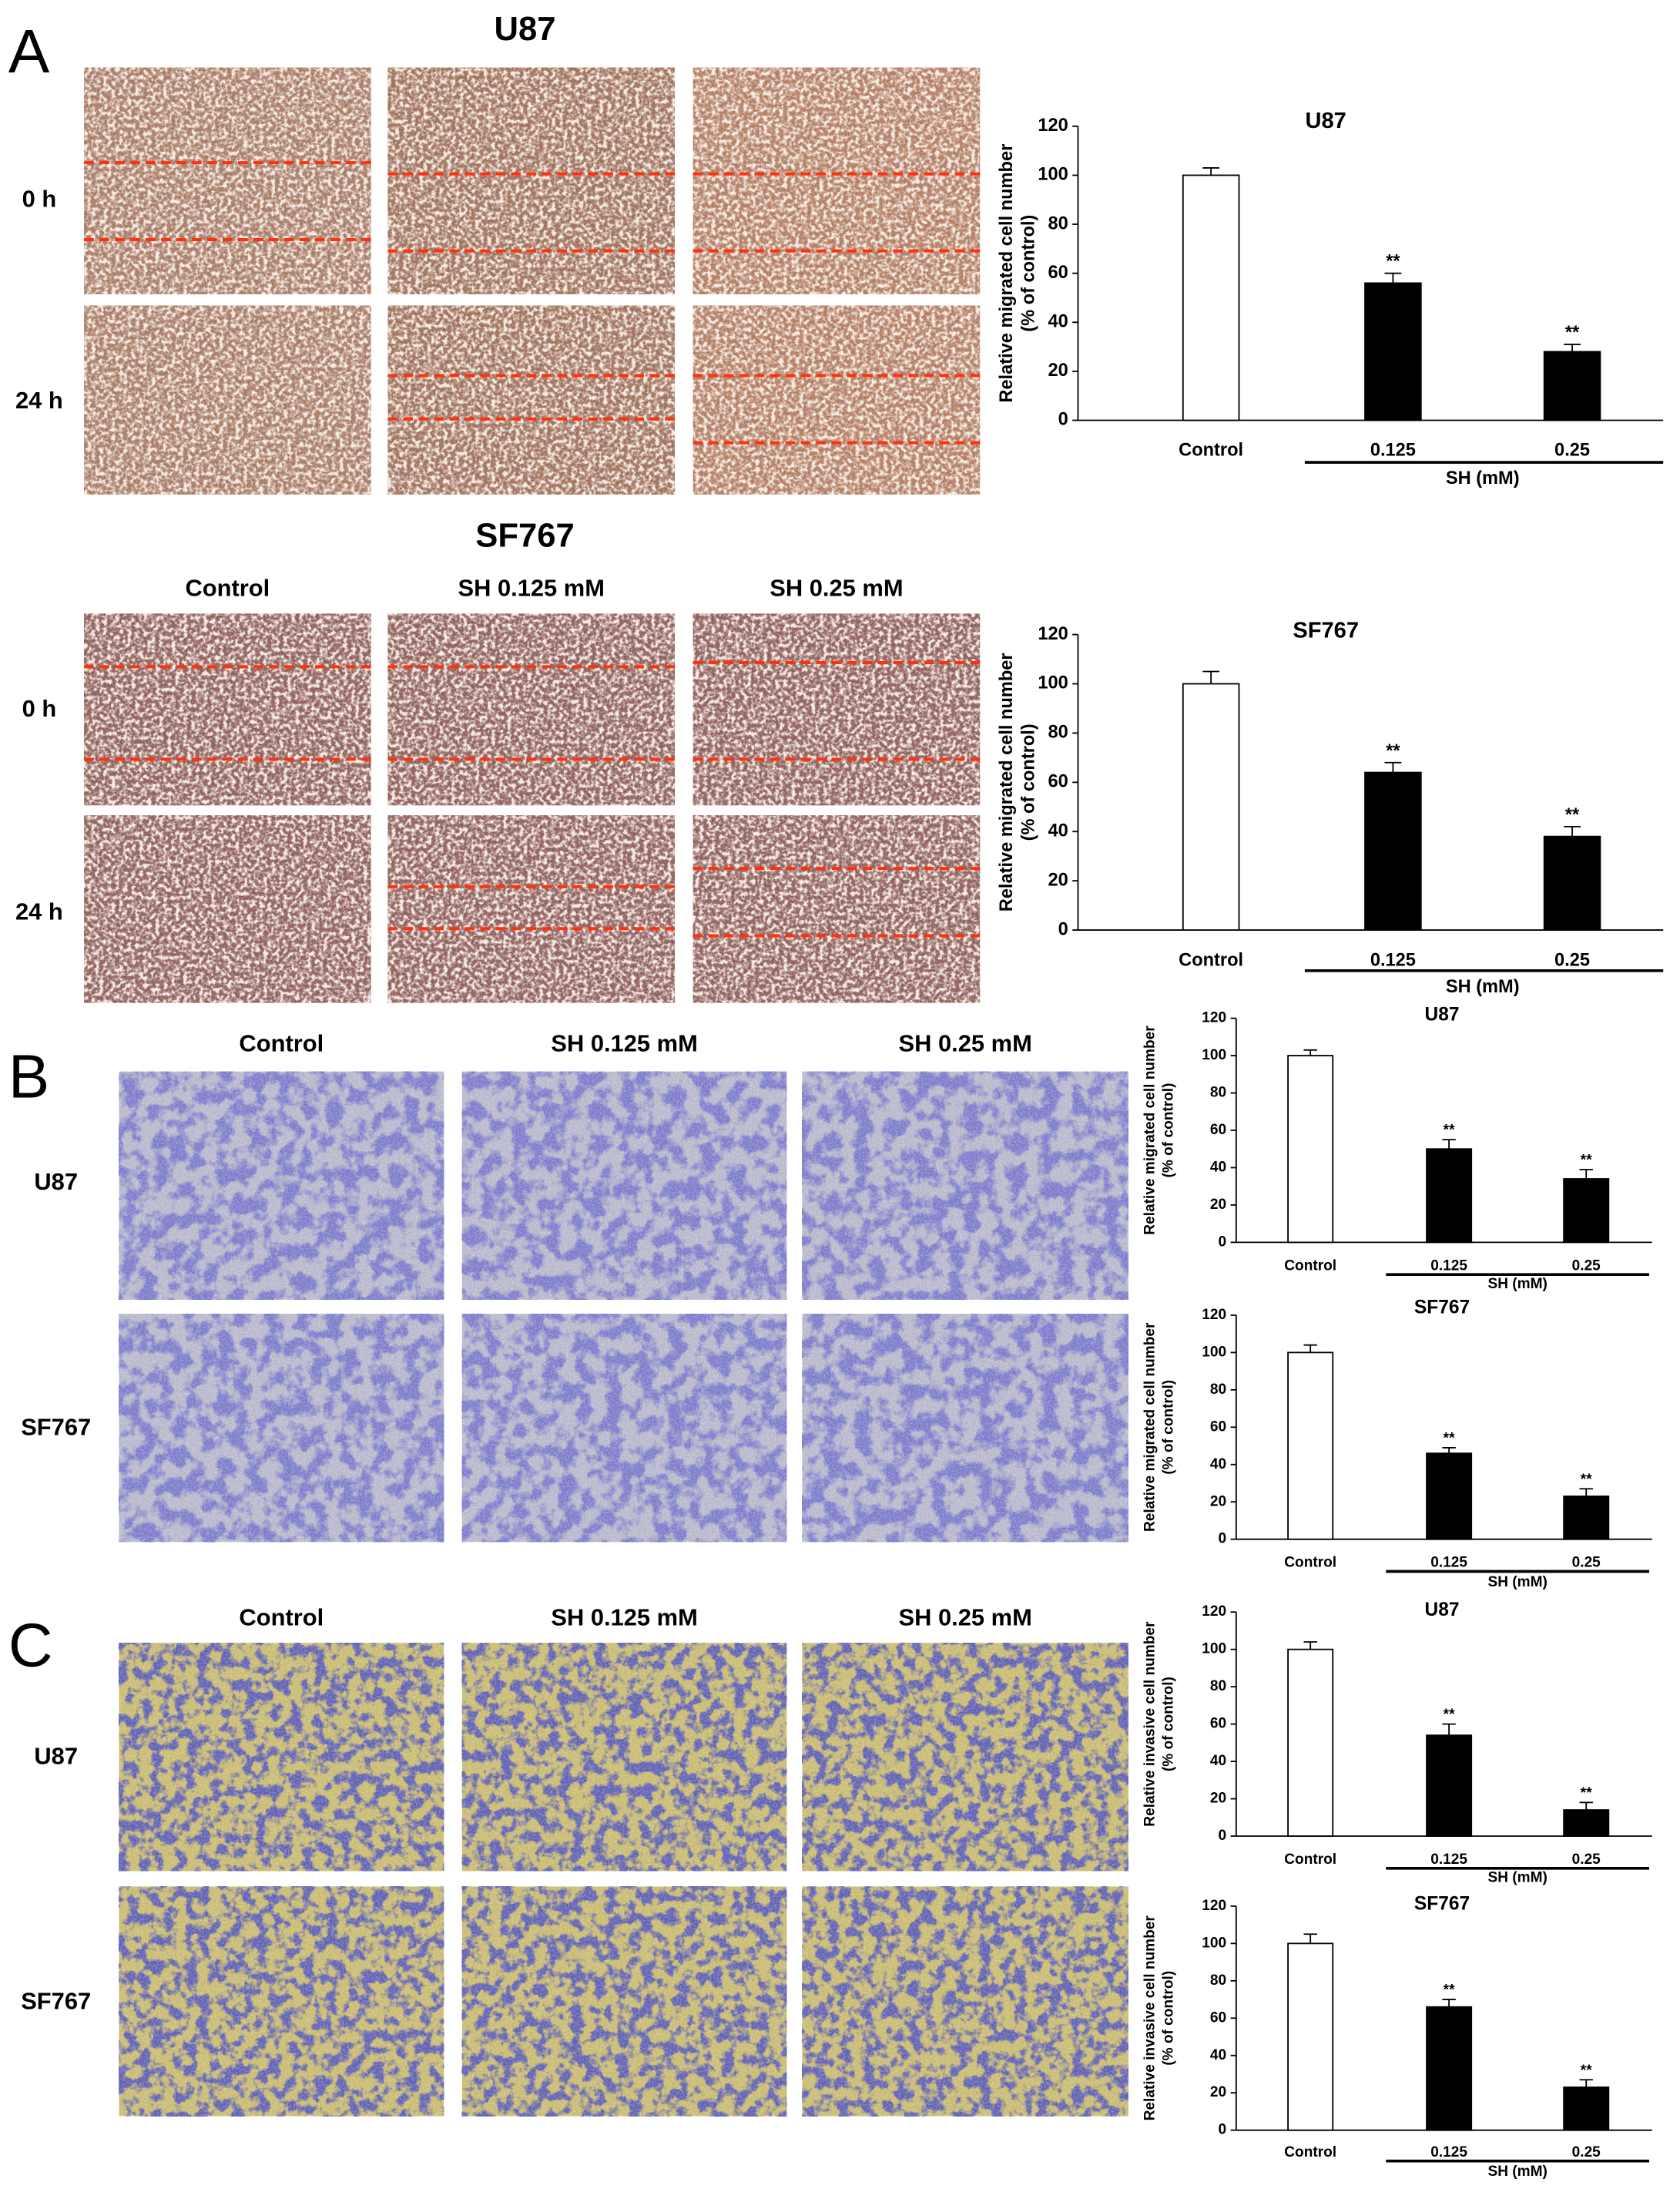 The height and width of the screenshot is (2199, 1680). Describe the element at coordinates (281, 1617) in the screenshot. I see `column-header: Control` at that location.